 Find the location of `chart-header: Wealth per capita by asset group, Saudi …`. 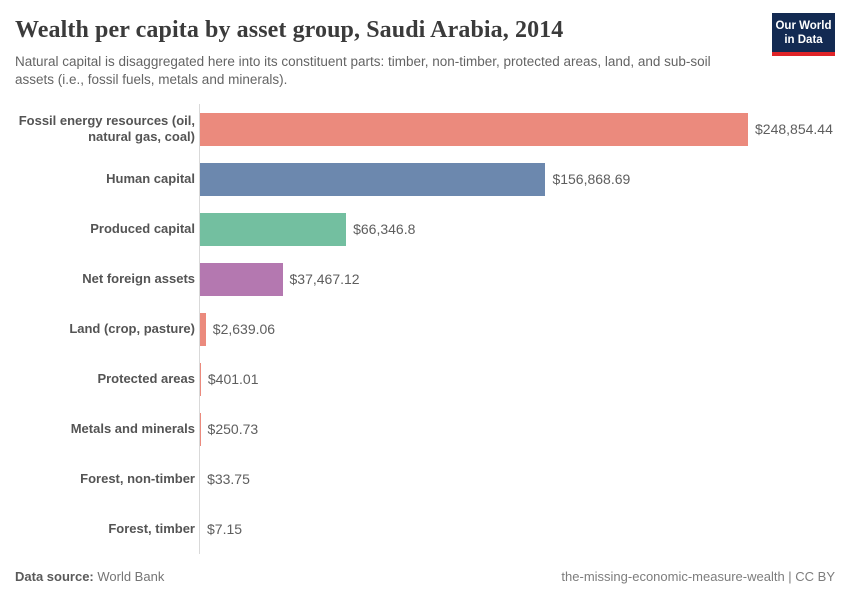

chart-header: Wealth per capita by asset group, Saudi … is located at coordinates (385, 53).